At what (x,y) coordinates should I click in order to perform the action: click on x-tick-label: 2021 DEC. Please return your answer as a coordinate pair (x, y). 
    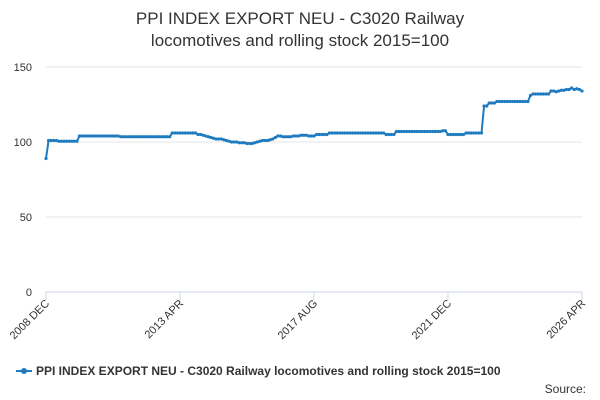
    Looking at the image, I should click on (432, 320).